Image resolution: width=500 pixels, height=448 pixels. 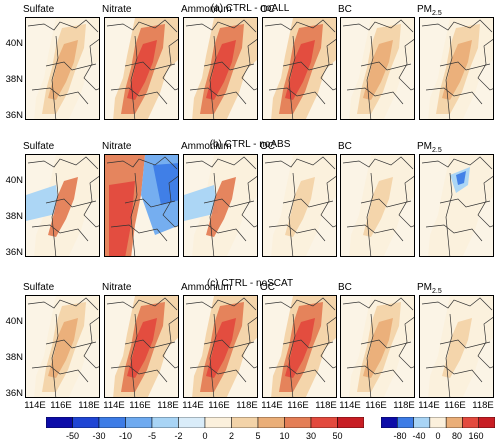 What do you see at coordinates (178, 436) in the screenshot?
I see `colorbar-label: -2` at bounding box center [178, 436].